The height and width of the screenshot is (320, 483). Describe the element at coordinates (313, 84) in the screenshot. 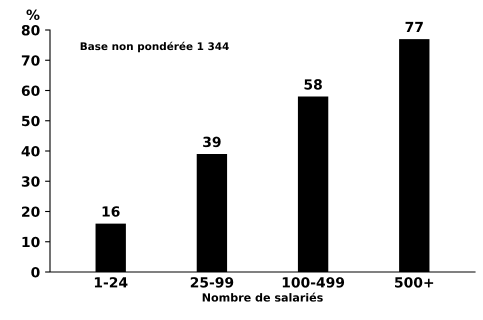

I see `data-label: 58` at that location.